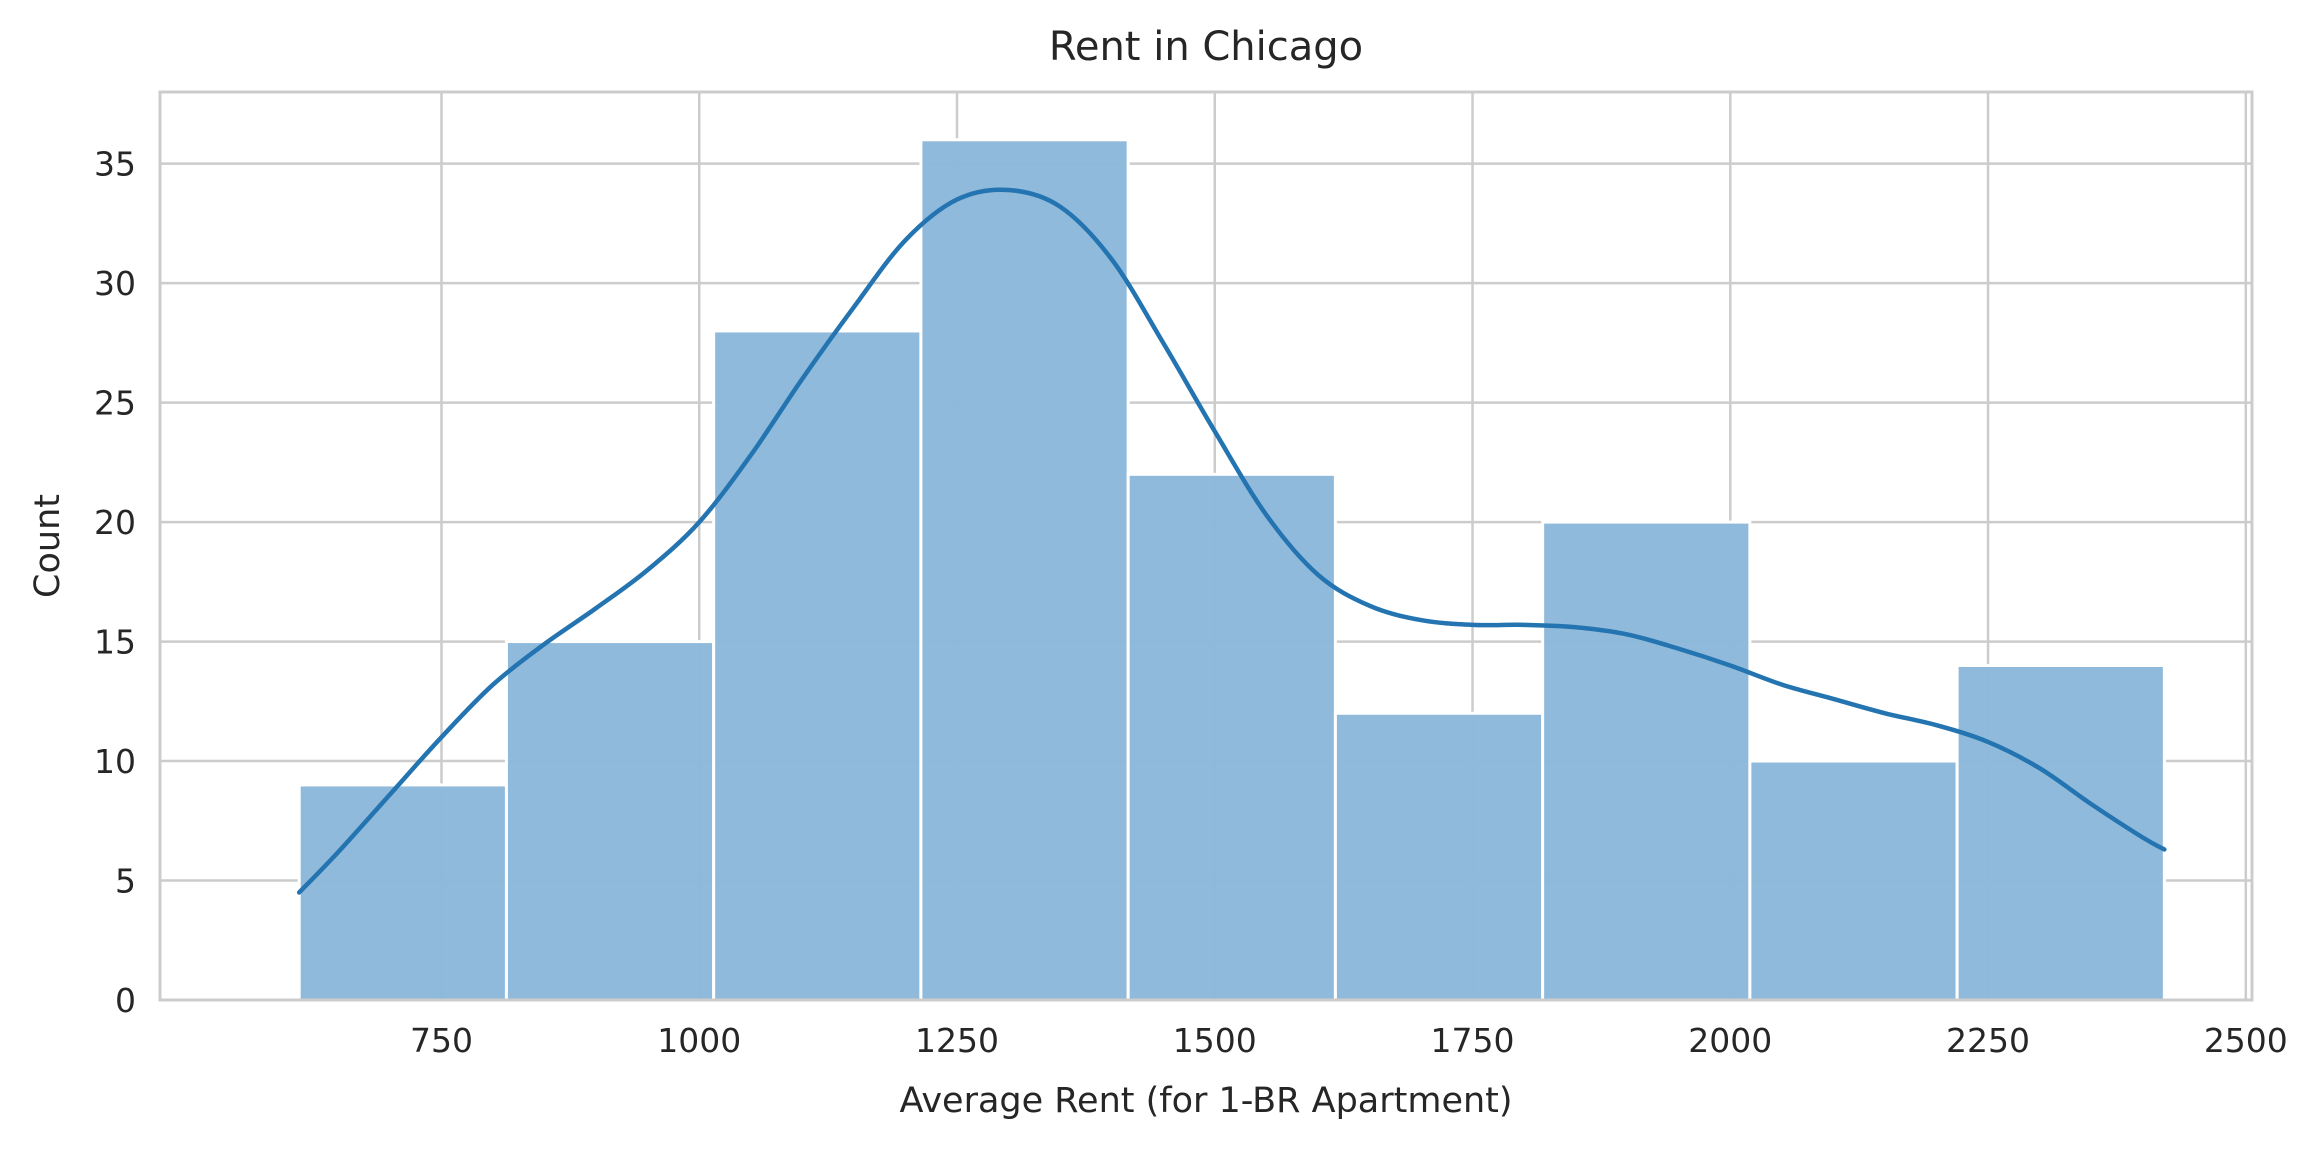  Describe the element at coordinates (1988, 1040) in the screenshot. I see `x-tick-label: 2250` at that location.